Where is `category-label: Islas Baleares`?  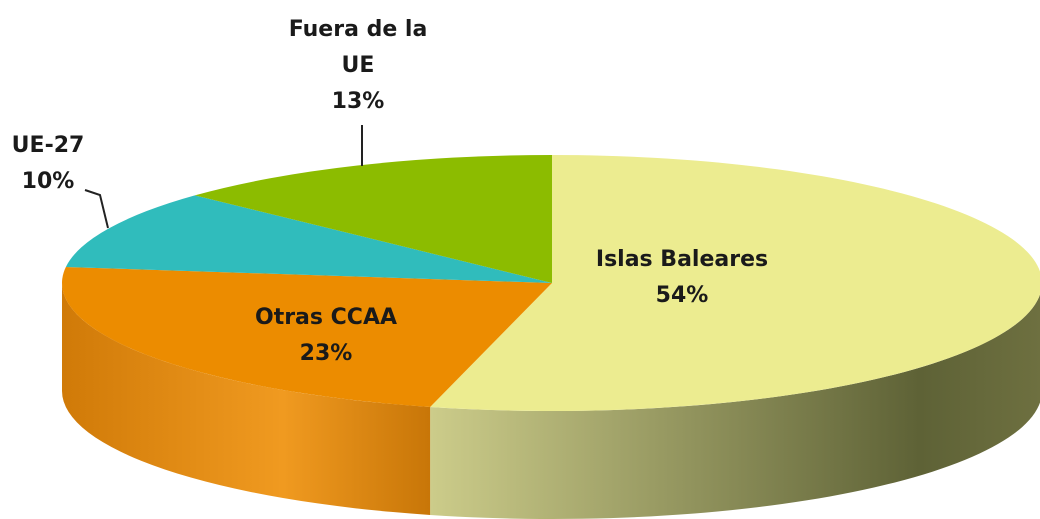 category-label: Islas Baleares is located at coordinates (682, 259).